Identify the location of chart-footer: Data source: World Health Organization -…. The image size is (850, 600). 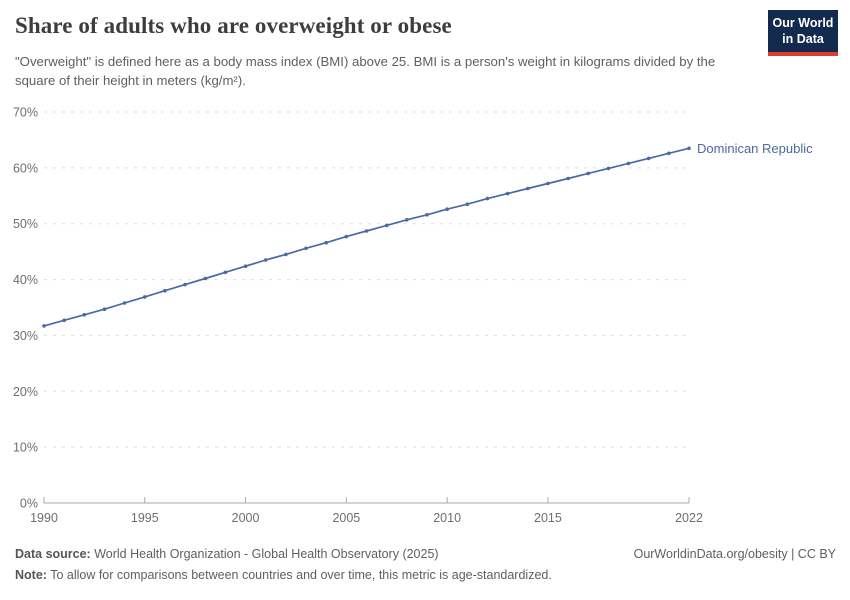
(425, 567).